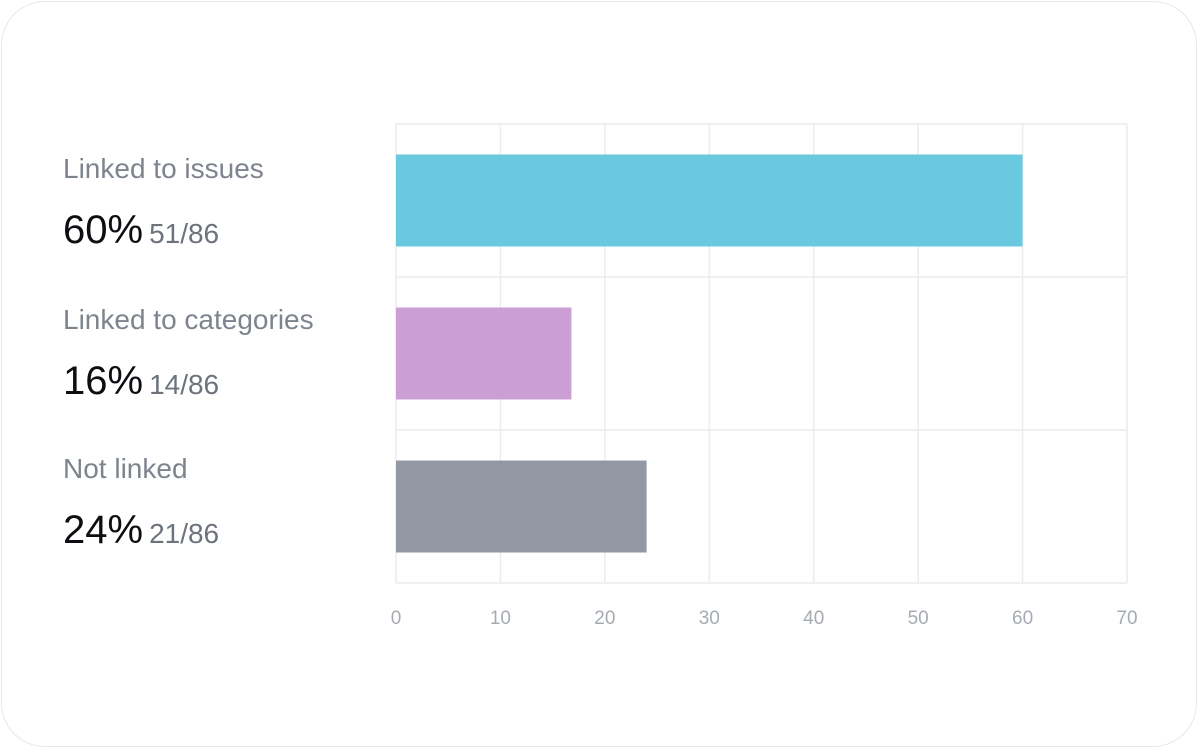 The image size is (1200, 752). I want to click on x-tick-label: 20, so click(604, 618).